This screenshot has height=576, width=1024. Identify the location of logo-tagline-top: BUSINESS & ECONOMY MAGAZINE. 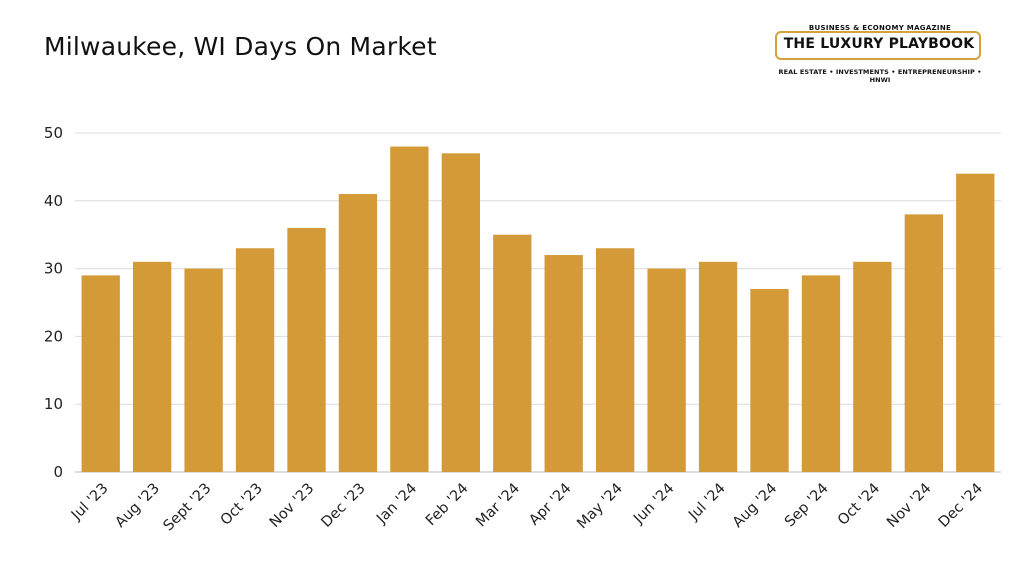
(880, 28).